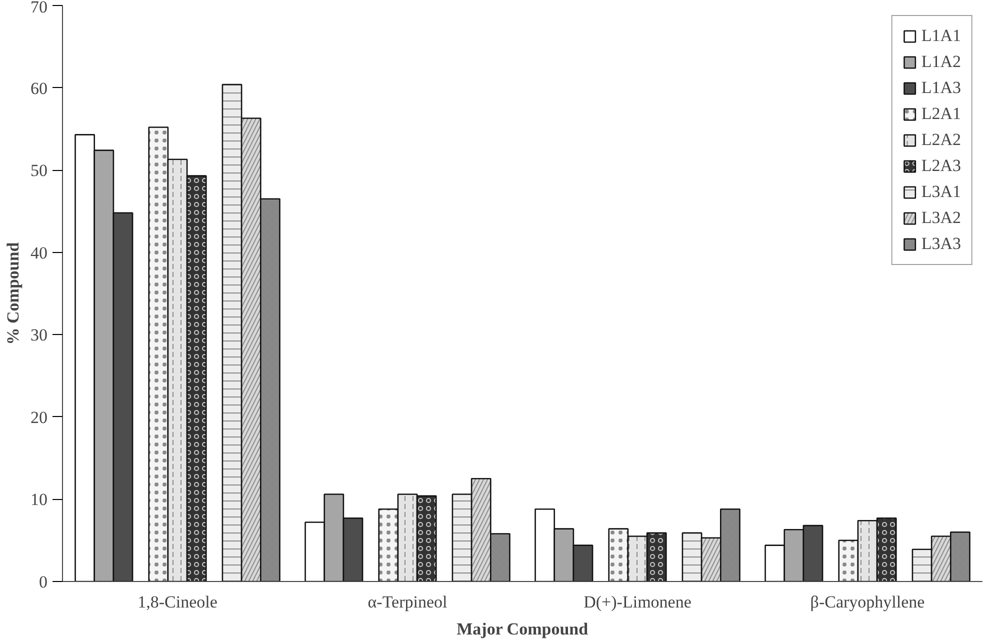  Describe the element at coordinates (638, 602) in the screenshot. I see `x-tick-label: D(+)-Limonene` at that location.